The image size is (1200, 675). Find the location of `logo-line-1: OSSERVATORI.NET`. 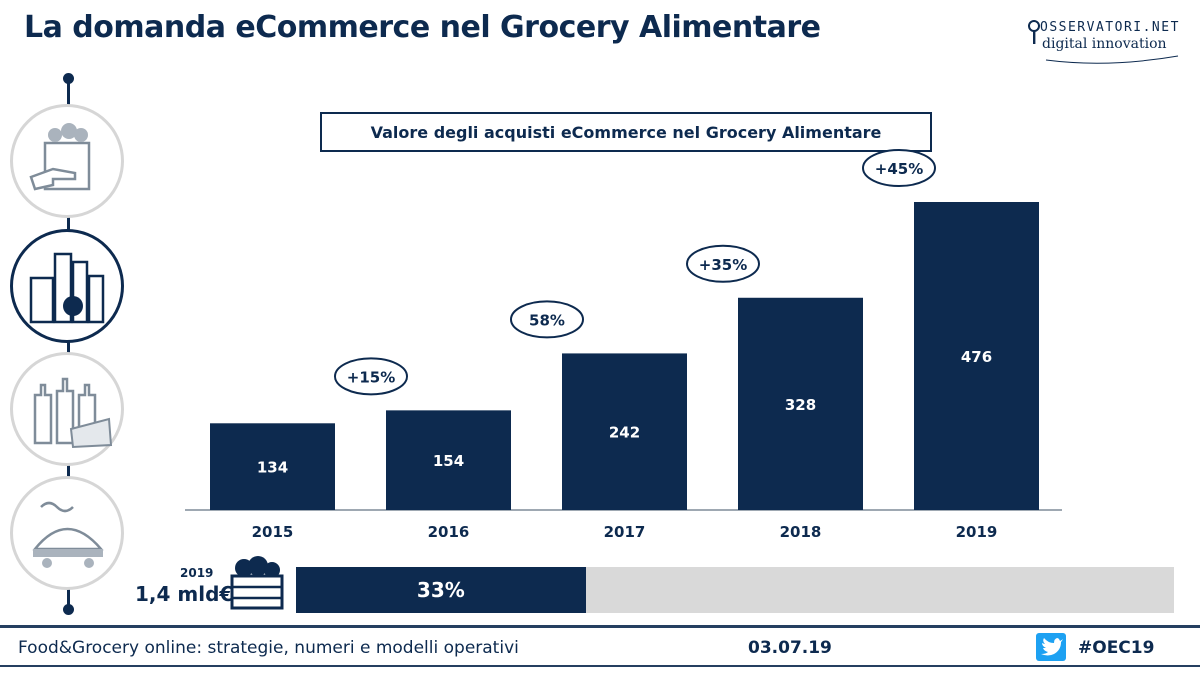

logo-line-1: OSSERVATORI.NET is located at coordinates (1110, 27).